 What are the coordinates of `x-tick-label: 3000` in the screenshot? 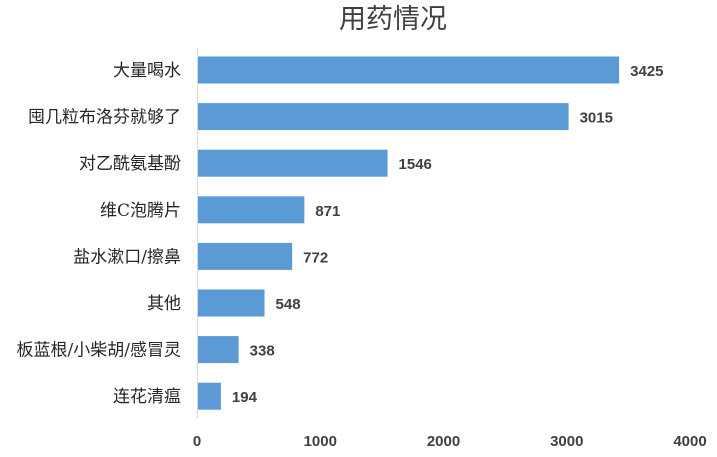 It's located at (566, 441).